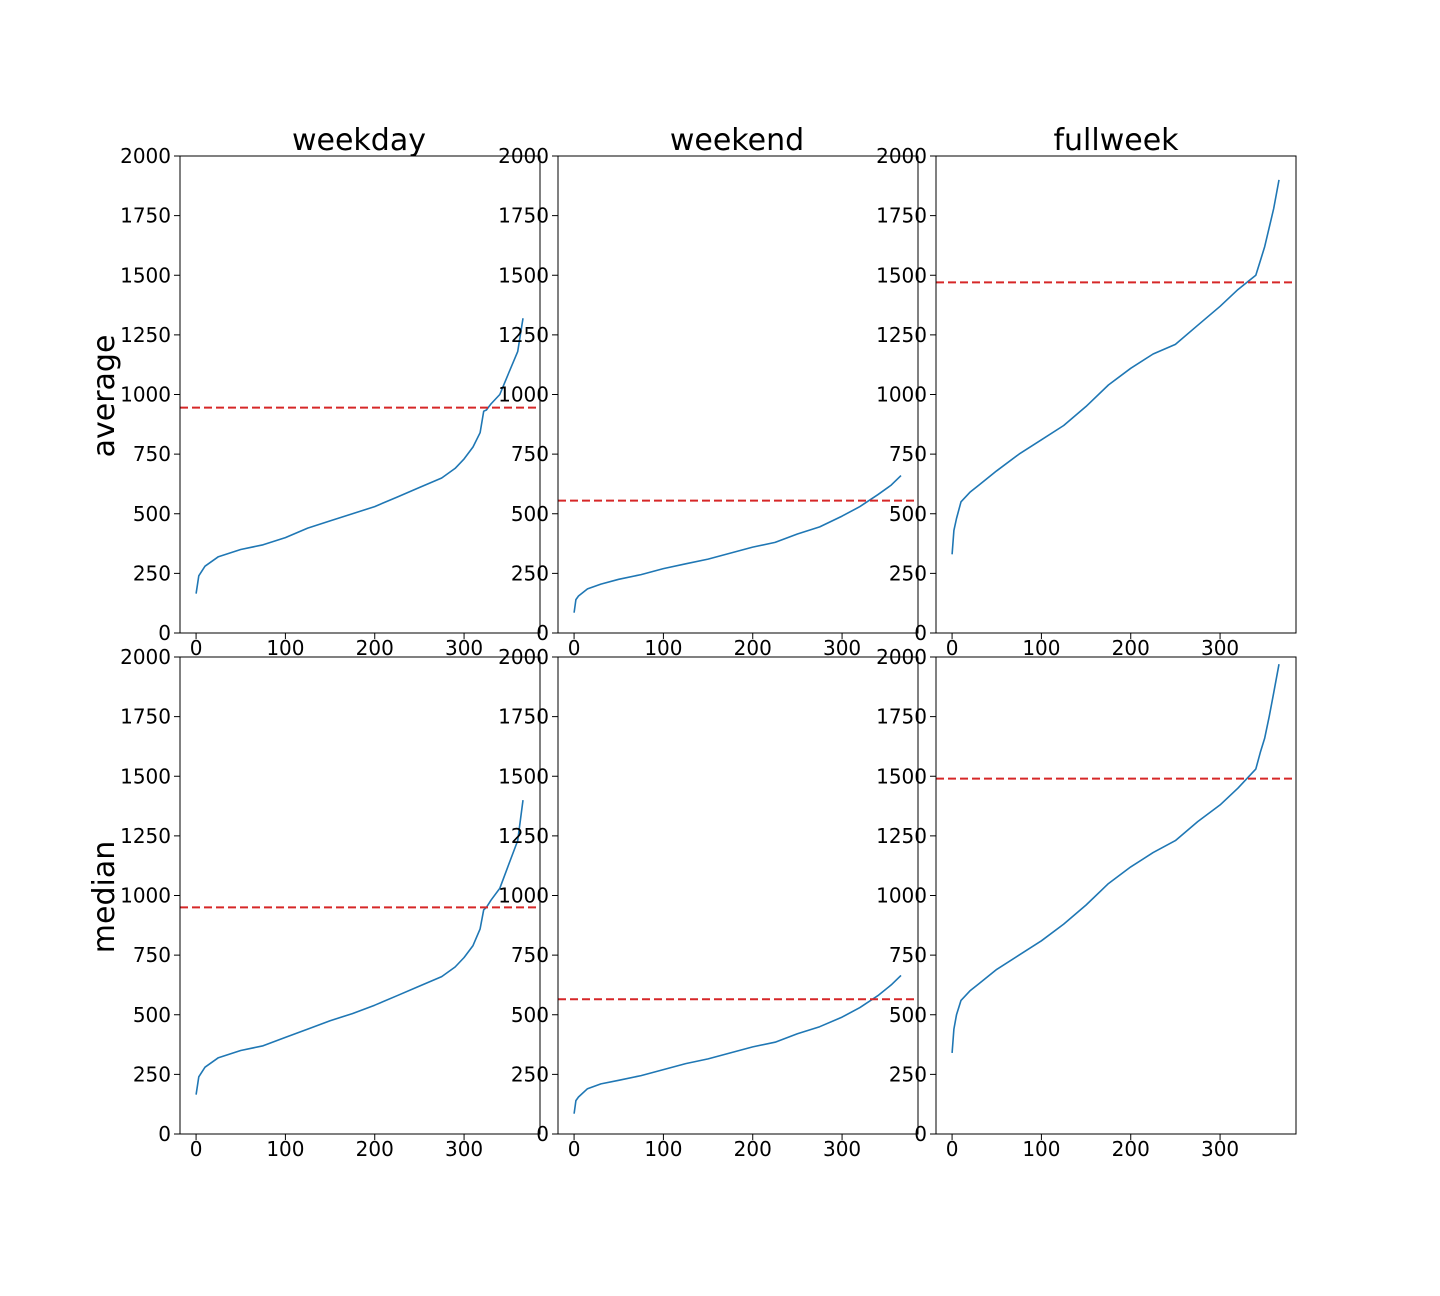 This screenshot has height=1296, width=1440. I want to click on subplot-average-weekend: 0 250 500 750 1000 1250 1500 1750 2000 0 100 200 300, so click(708, 402).